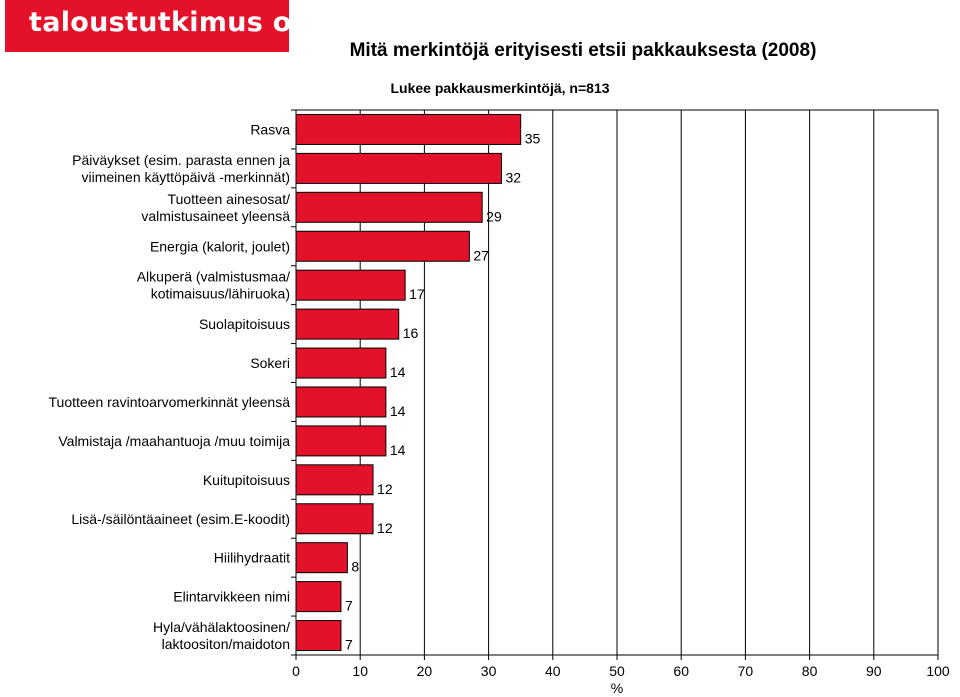 The width and height of the screenshot is (960, 697). What do you see at coordinates (489, 671) in the screenshot?
I see `x-tick-label: 30` at bounding box center [489, 671].